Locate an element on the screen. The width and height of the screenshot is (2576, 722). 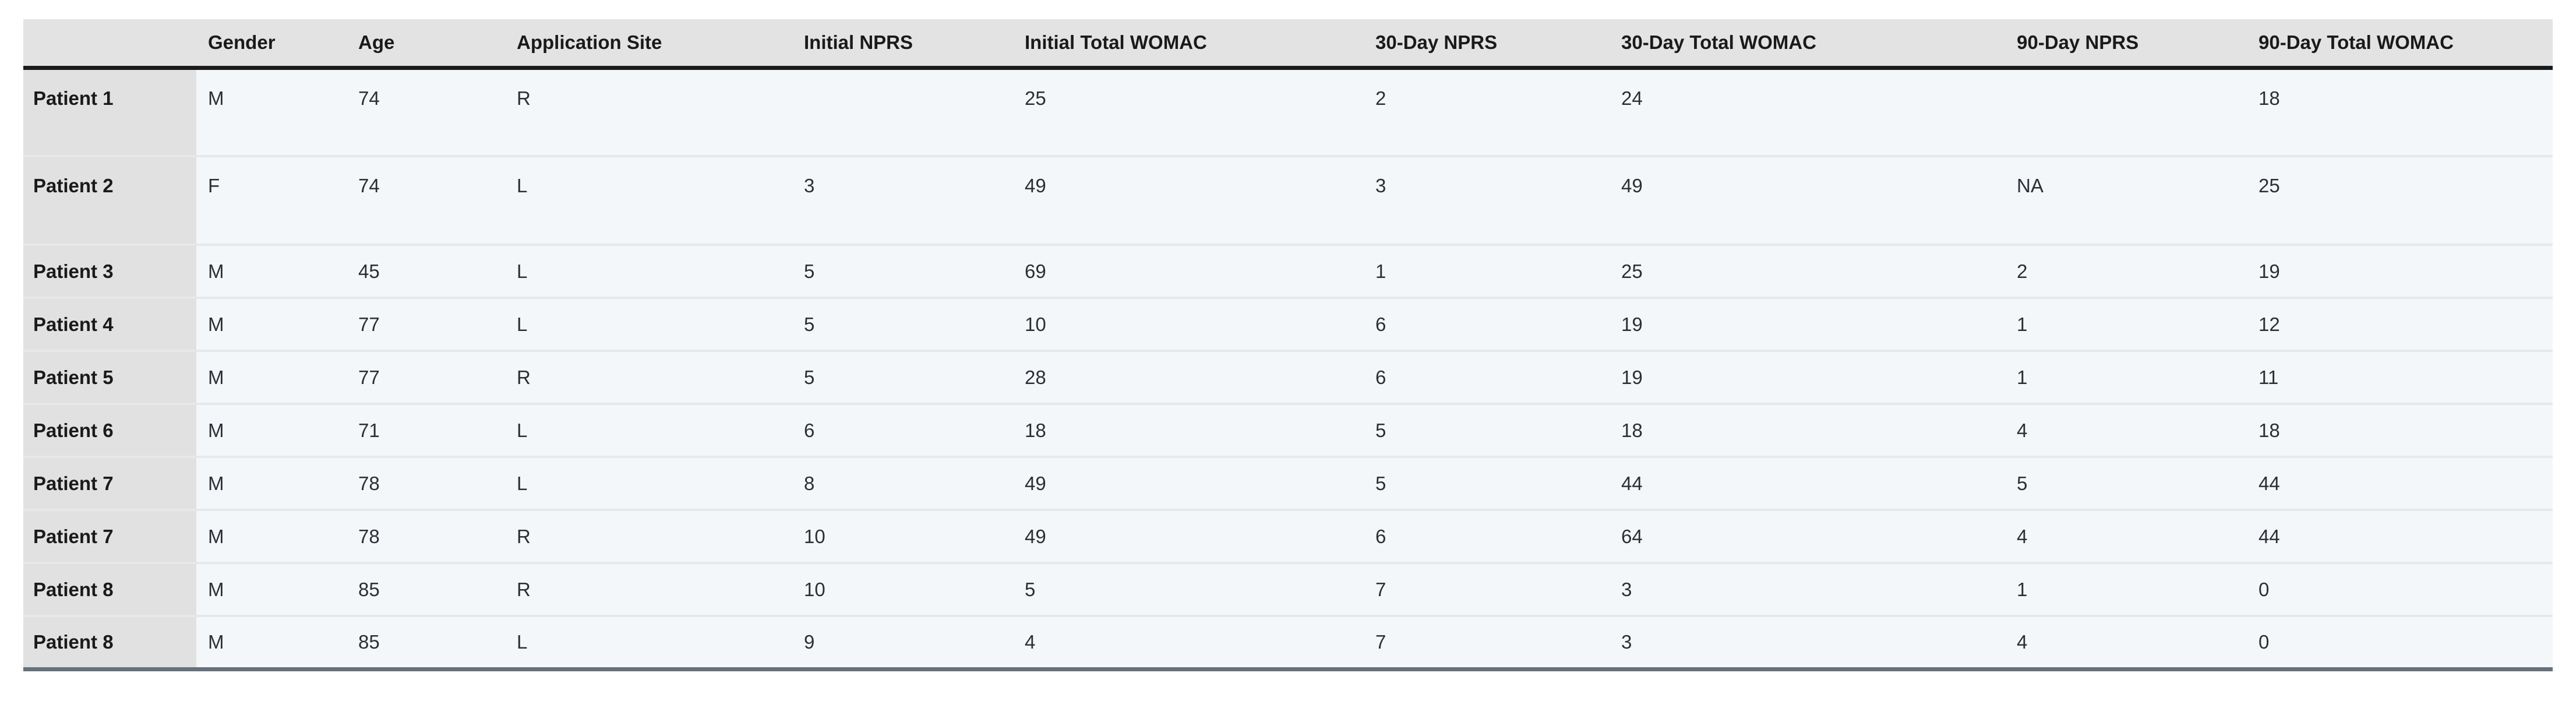
table-row: Patient 8 M 85 R 10 5 7 3 1 0 is located at coordinates (1288, 589).